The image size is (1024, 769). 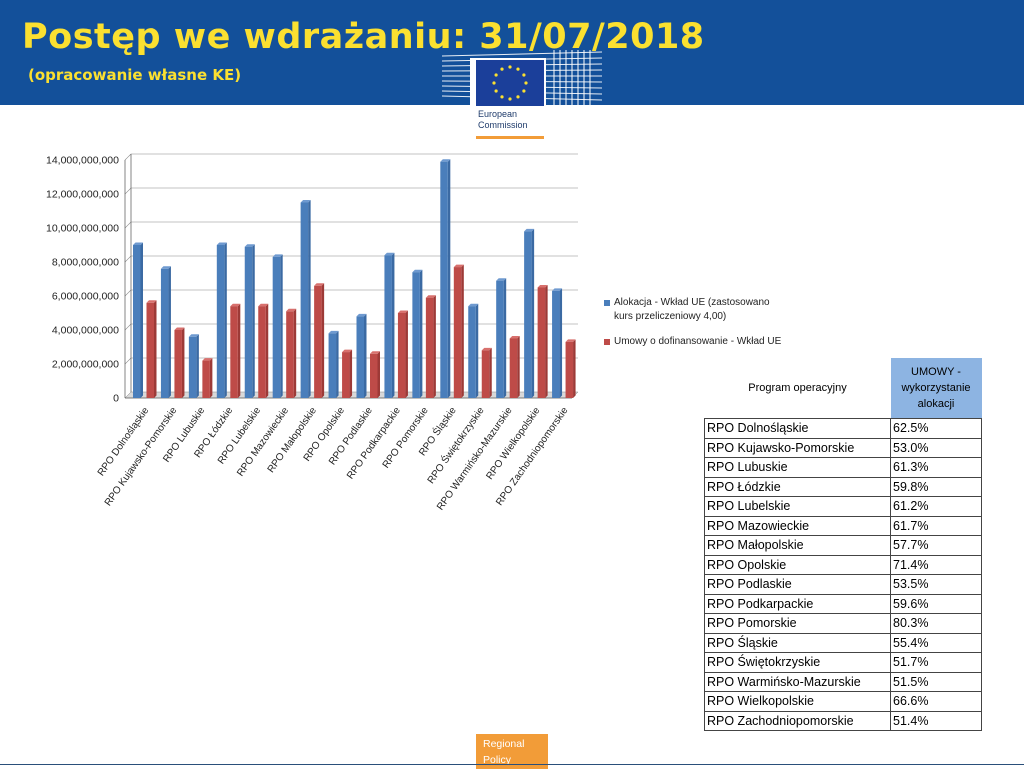 What do you see at coordinates (936, 428) in the screenshot?
I see `table-cell-pct: 62.5%` at bounding box center [936, 428].